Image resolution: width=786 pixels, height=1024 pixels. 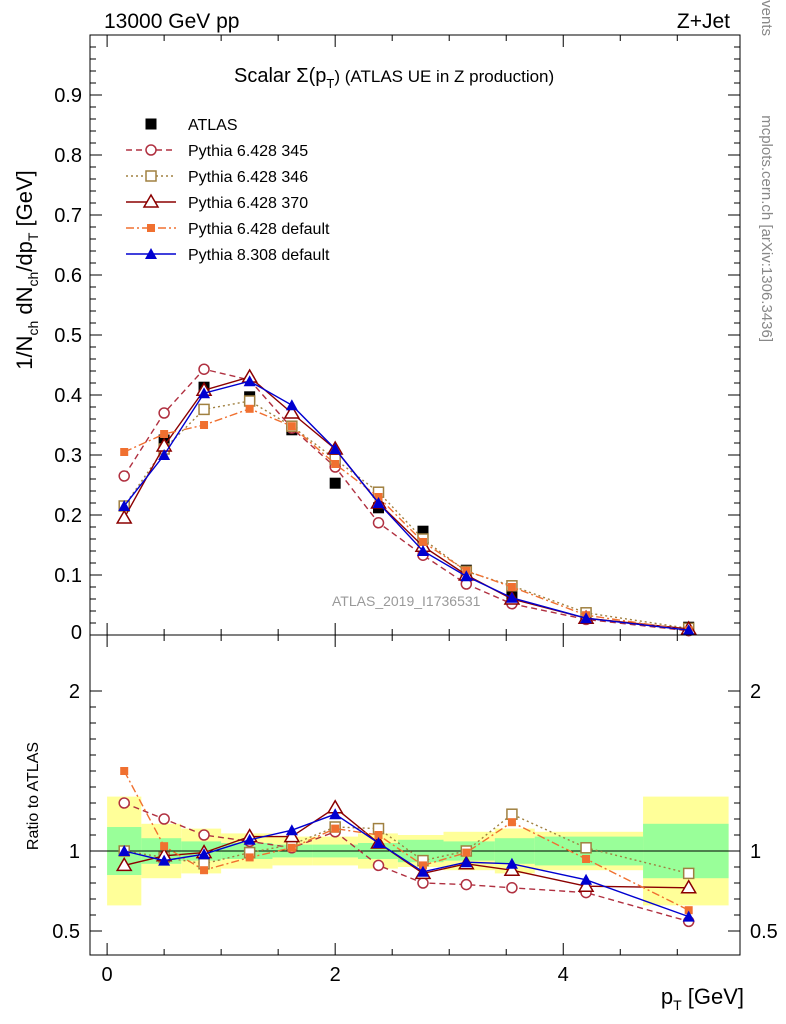 What do you see at coordinates (248, 177) in the screenshot?
I see `legend-label: Pythia 6.428 346` at bounding box center [248, 177].